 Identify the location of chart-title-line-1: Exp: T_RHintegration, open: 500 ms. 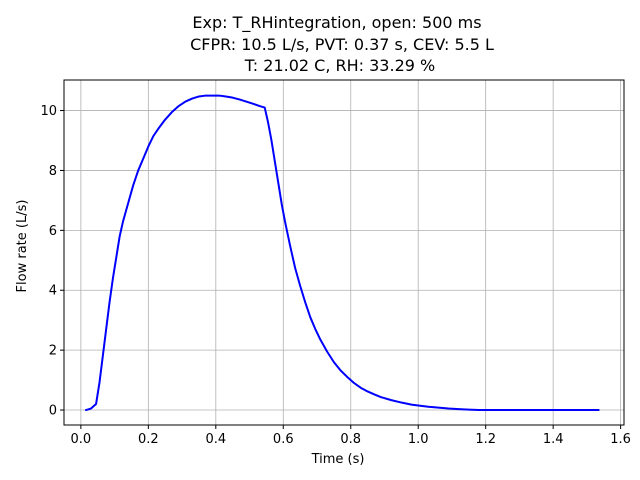
(336, 23).